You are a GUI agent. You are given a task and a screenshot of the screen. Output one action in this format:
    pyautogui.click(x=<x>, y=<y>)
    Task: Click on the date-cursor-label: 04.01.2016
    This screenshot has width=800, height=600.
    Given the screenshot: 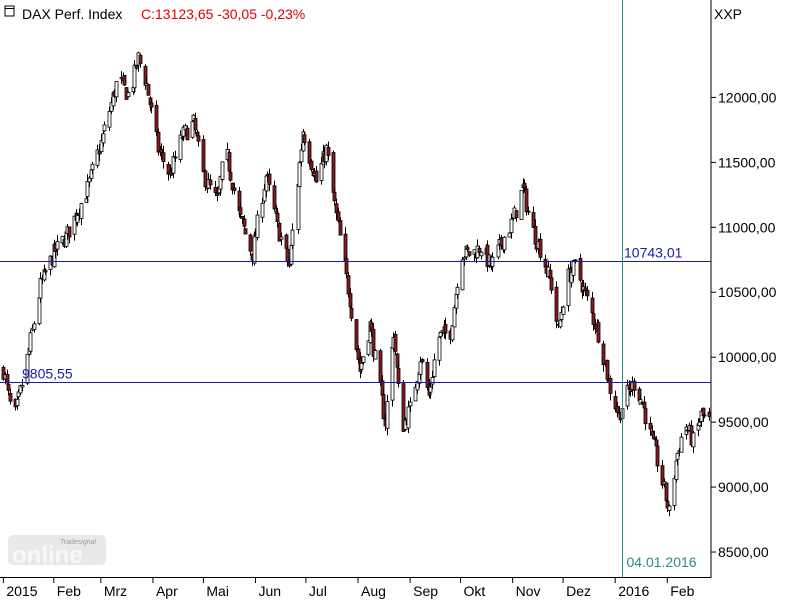 What is the action you would take?
    pyautogui.click(x=662, y=562)
    